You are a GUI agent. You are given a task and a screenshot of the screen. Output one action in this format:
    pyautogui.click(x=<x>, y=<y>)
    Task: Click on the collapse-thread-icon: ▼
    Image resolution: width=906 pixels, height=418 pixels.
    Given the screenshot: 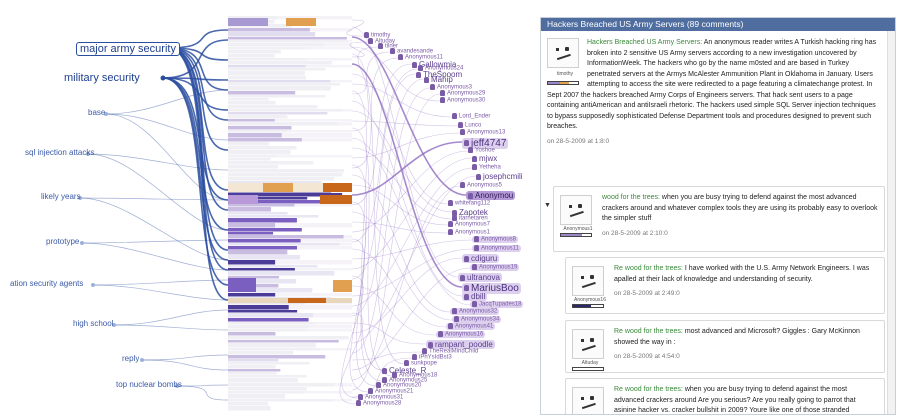 What is the action you would take?
    pyautogui.click(x=547, y=205)
    